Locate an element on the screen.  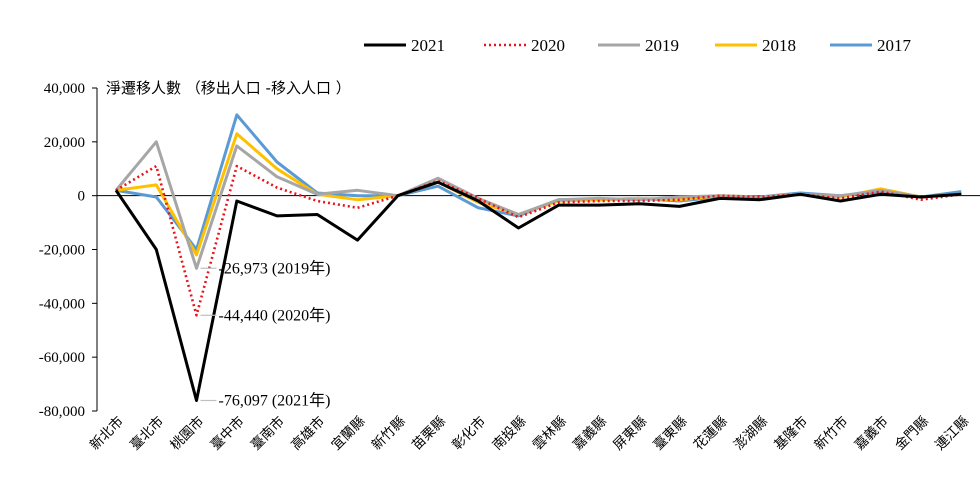
x-category-label: 彰化市 is located at coordinates (468, 433).